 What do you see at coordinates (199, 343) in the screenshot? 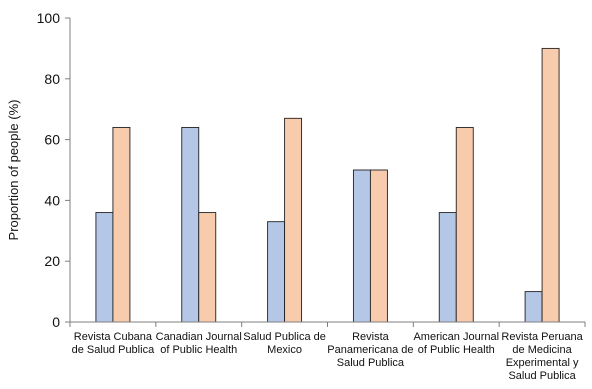
I see `x-tick-label: Canadian Journal of Public Health` at bounding box center [199, 343].